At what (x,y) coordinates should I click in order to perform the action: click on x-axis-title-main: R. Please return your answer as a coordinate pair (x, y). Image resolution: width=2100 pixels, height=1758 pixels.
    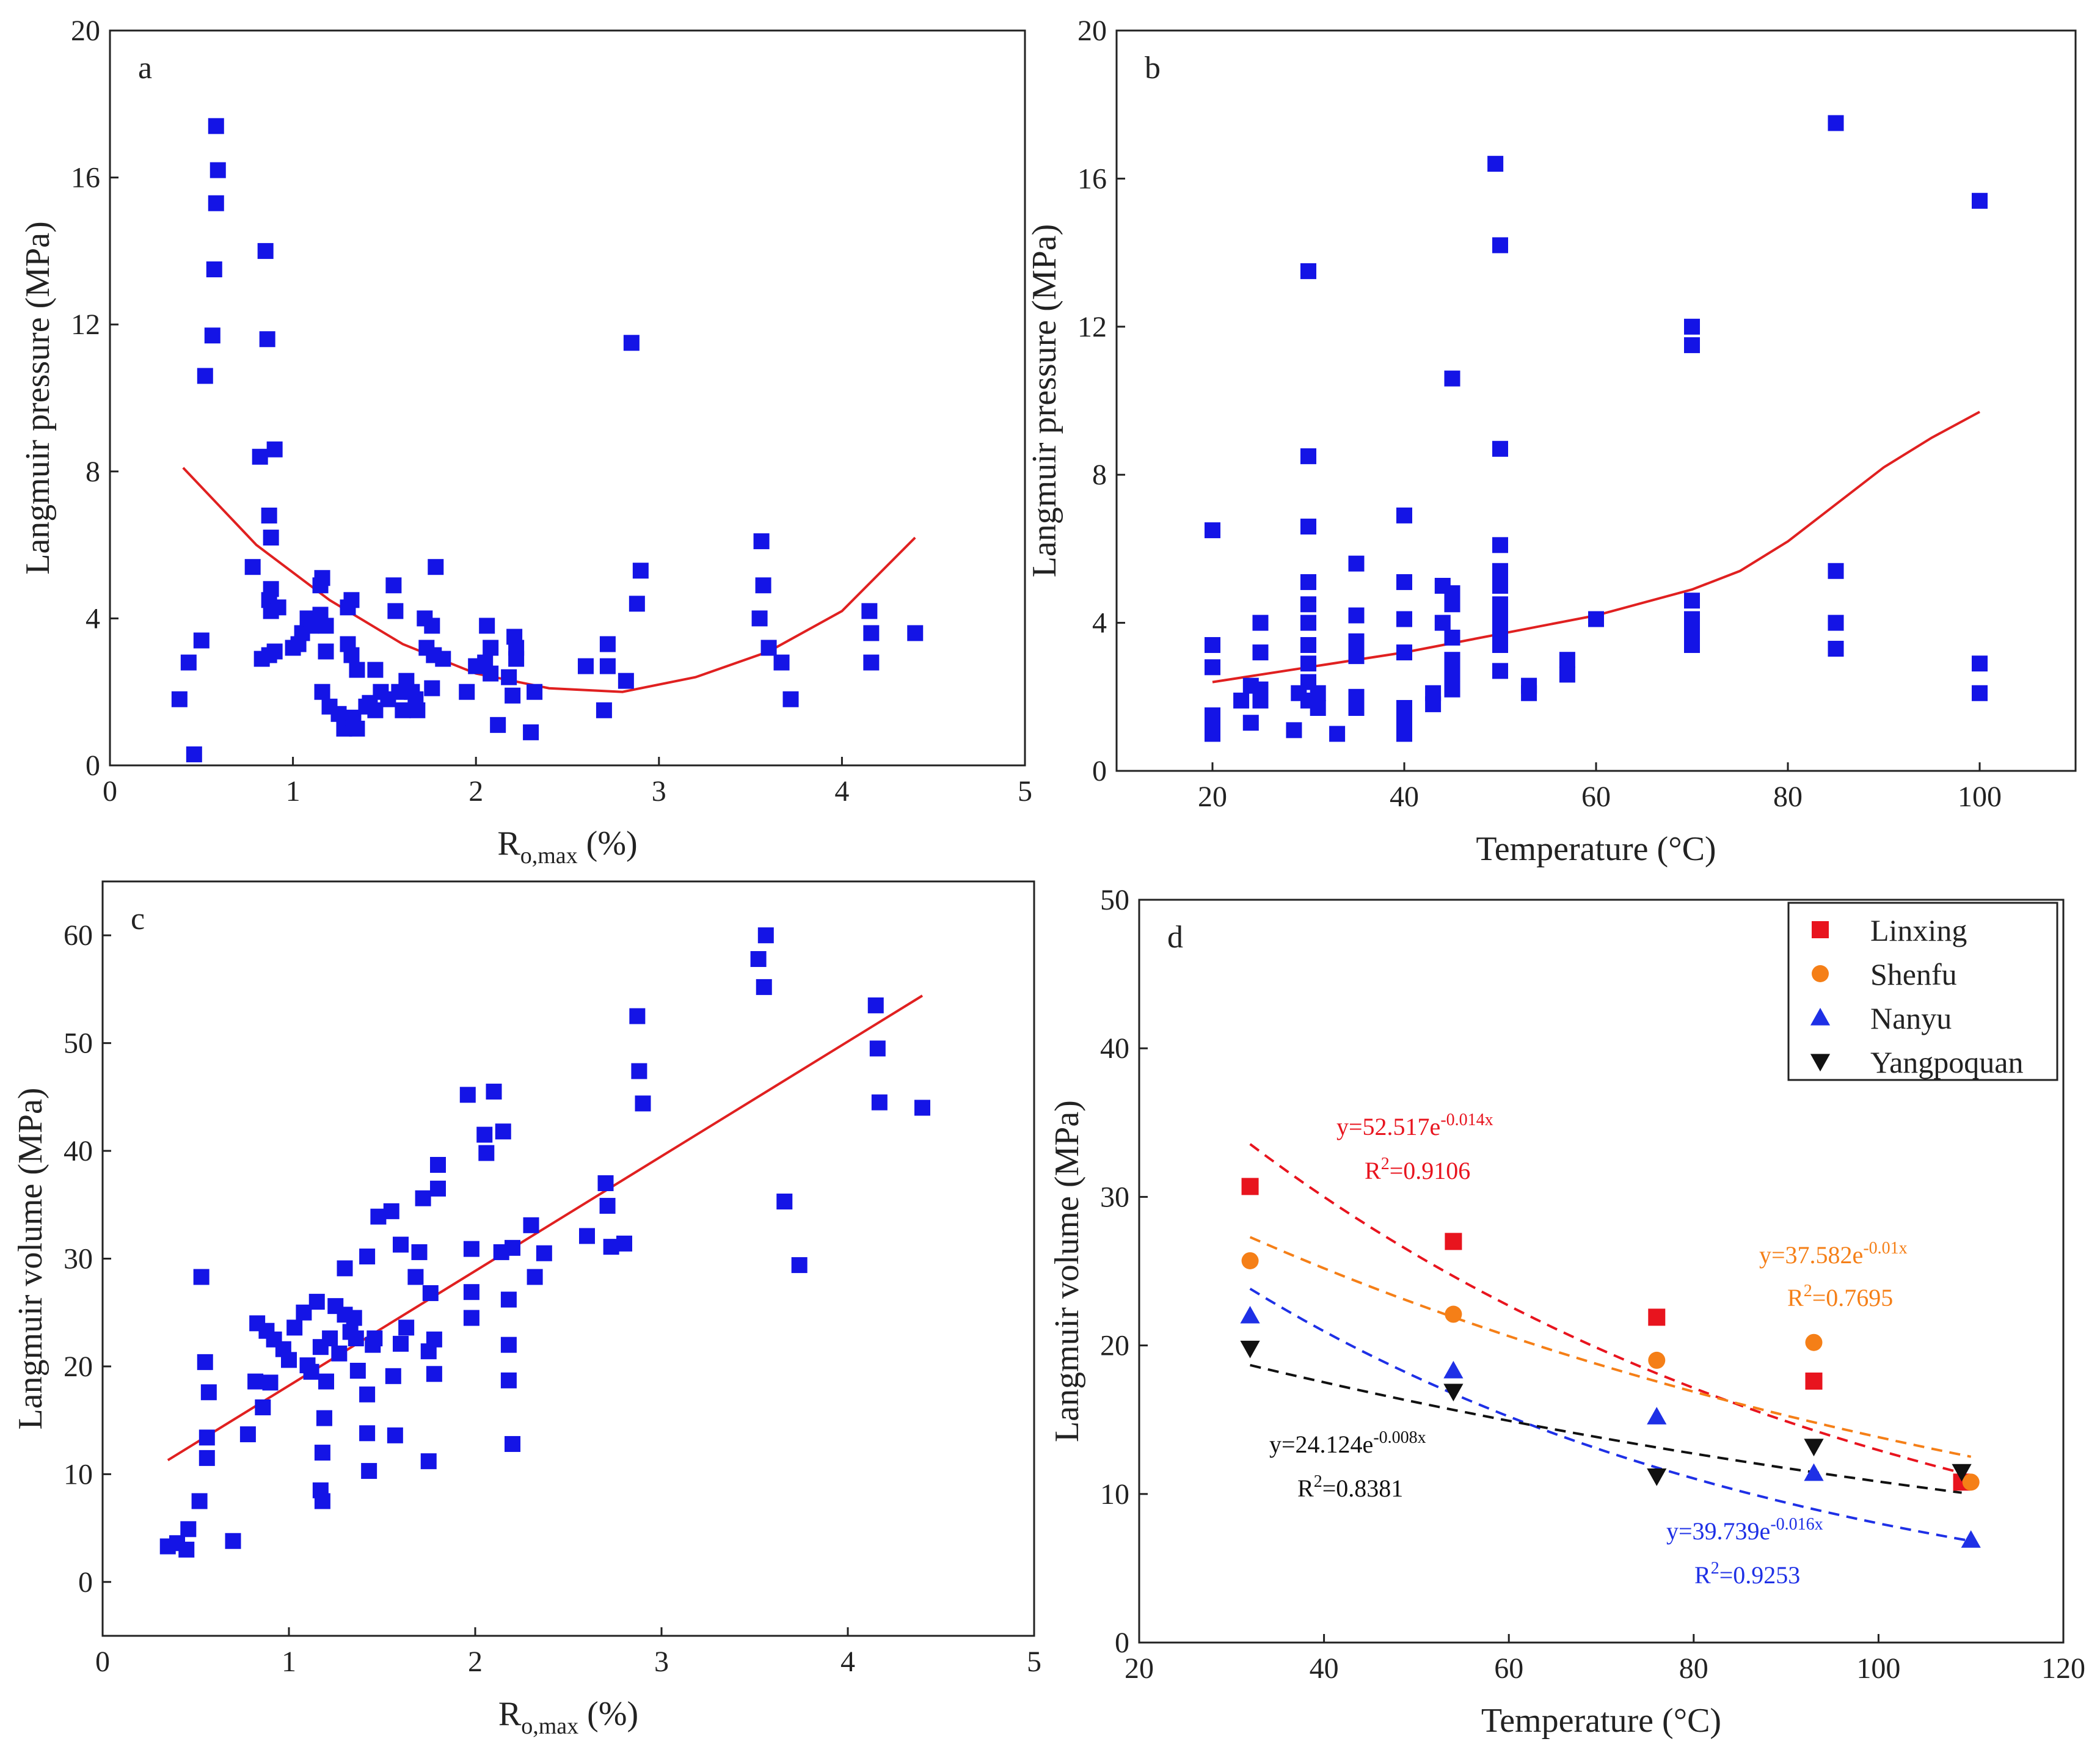
    Looking at the image, I should click on (510, 1714).